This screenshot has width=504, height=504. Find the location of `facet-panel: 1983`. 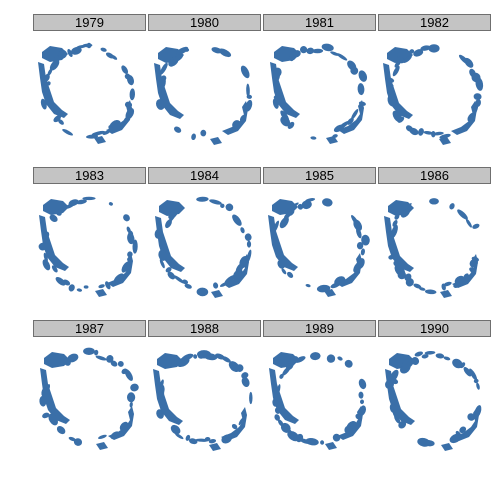

facet-panel: 1983 is located at coordinates (89, 241).